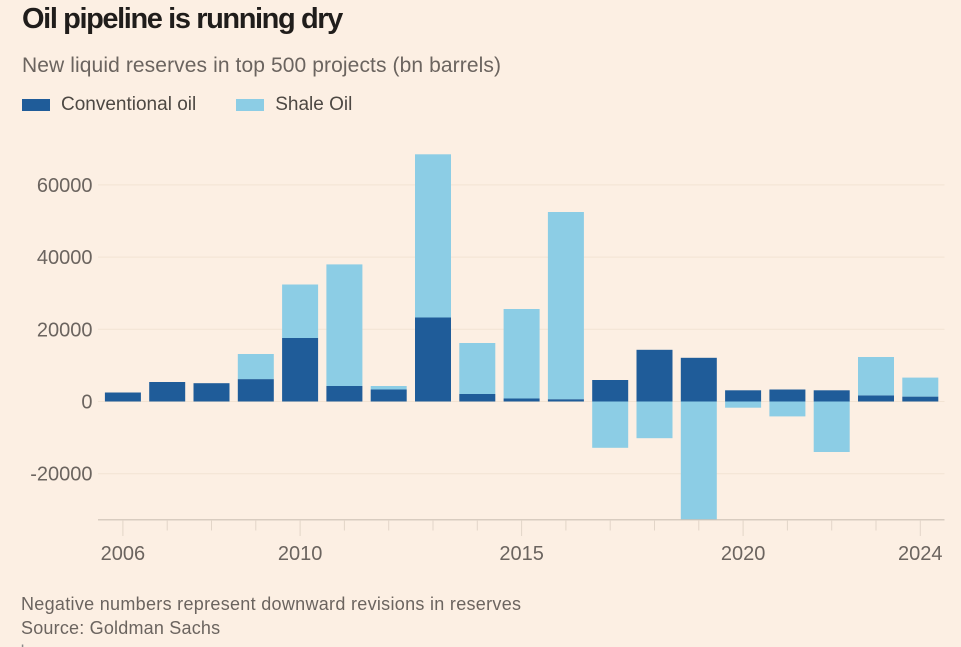 The image size is (961, 647). What do you see at coordinates (65, 330) in the screenshot?
I see `svg-text: 20000` at bounding box center [65, 330].